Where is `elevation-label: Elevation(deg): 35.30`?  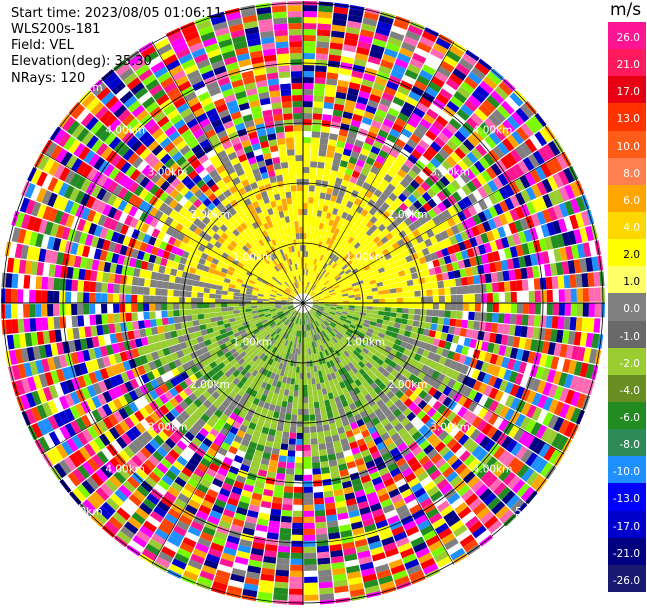 elevation-label: Elevation(deg): 35.30 is located at coordinates (81, 61).